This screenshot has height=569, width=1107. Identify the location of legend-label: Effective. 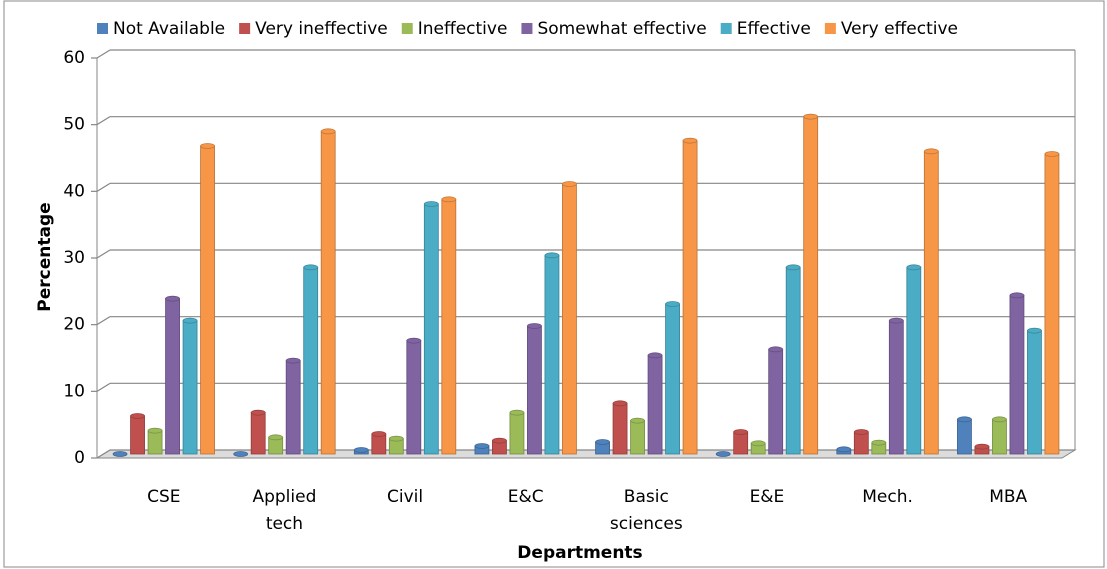
(774, 29).